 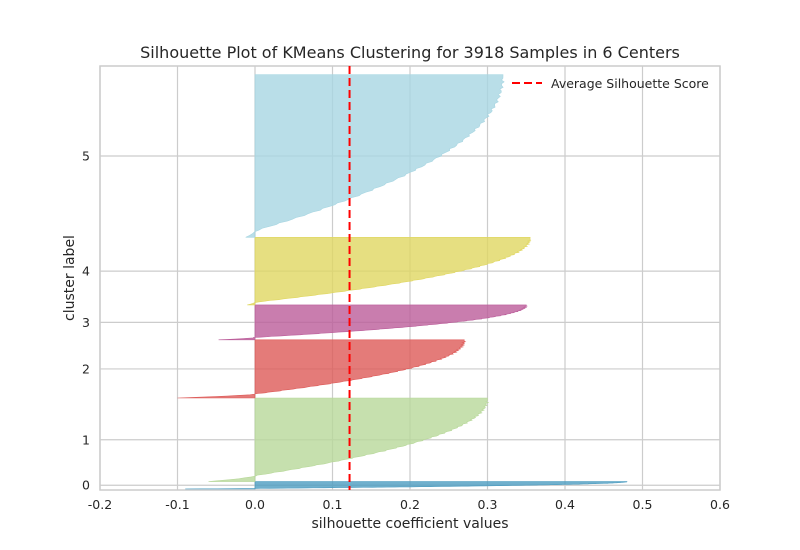 I want to click on y-tick-labels: 0 1 2 3 4 5, so click(x=86, y=320).